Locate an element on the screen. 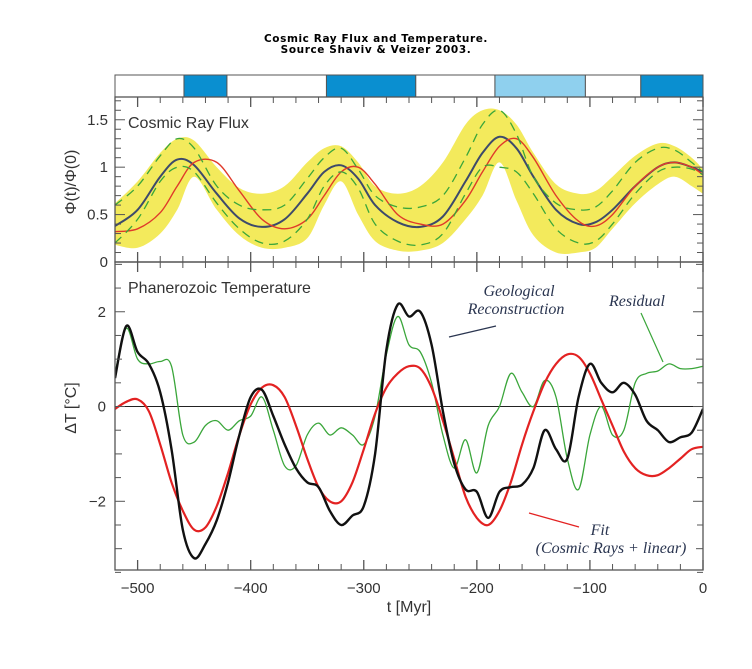  y-tick-label: 0.5 is located at coordinates (97, 215).